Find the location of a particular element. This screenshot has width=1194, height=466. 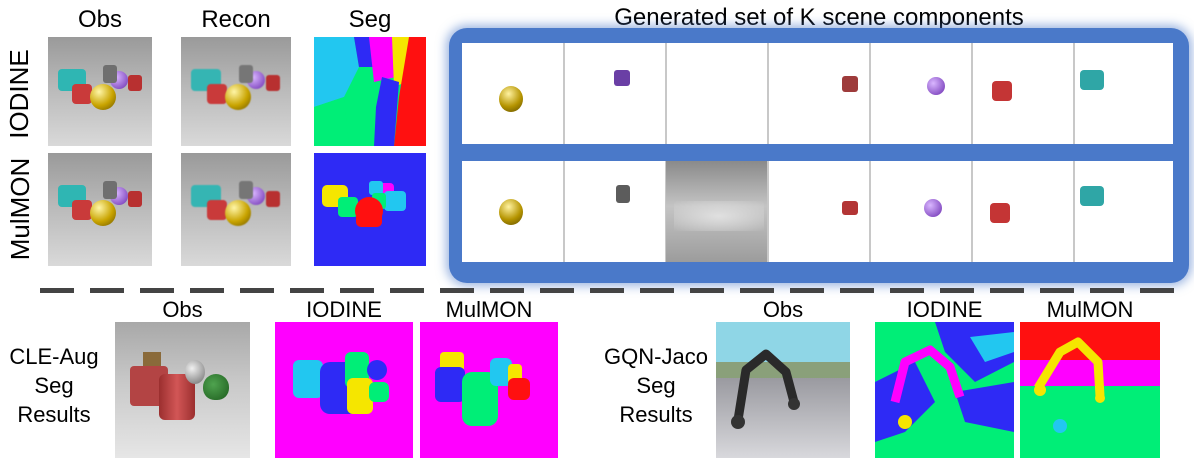

brown-cube is located at coordinates (152, 359).